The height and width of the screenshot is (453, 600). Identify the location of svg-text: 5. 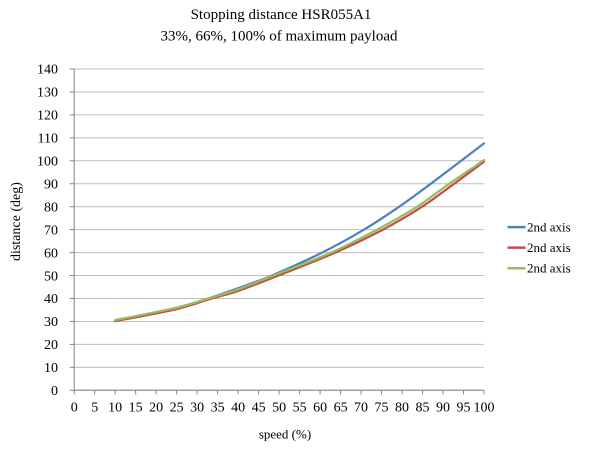
(94, 407).